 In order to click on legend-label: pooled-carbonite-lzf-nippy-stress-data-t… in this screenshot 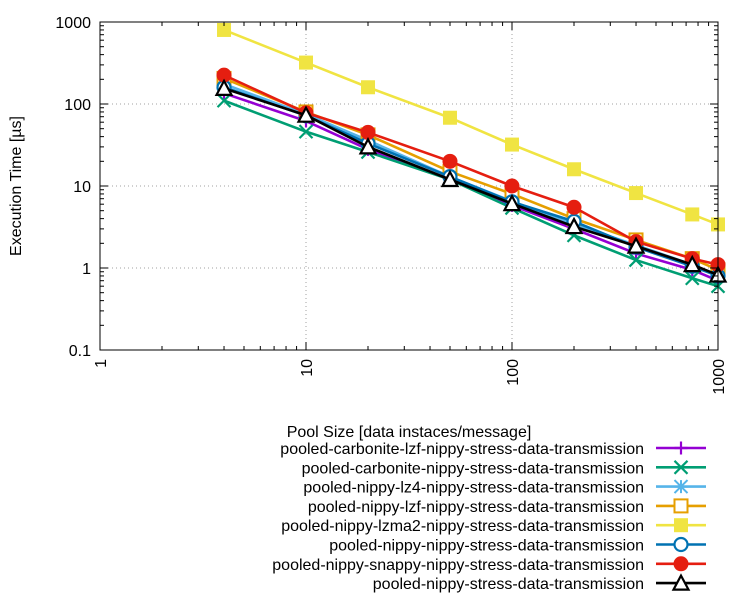, I will do `click(462, 449)`.